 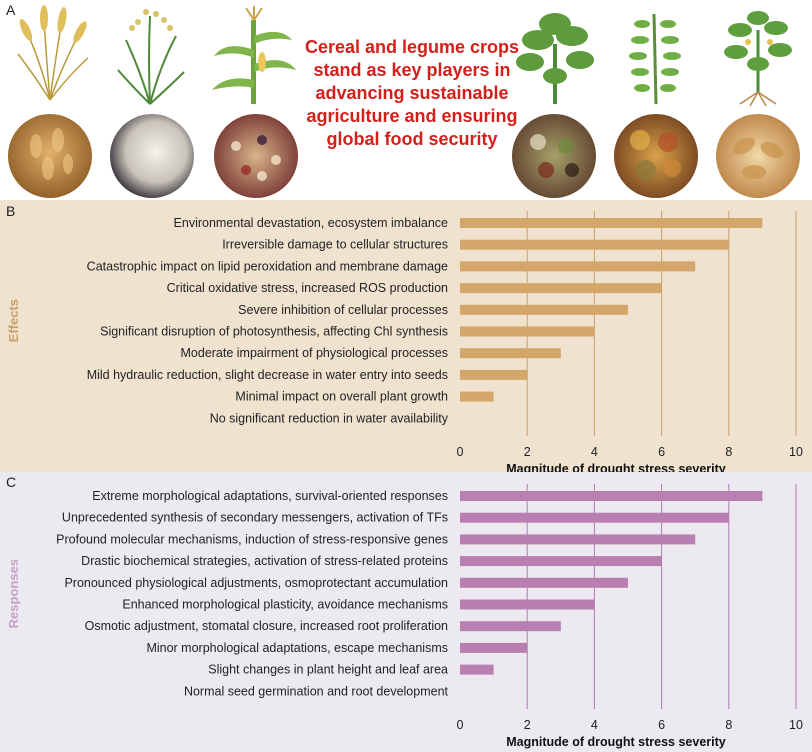 I want to click on chickpea-plant-icon, so click(x=655, y=59).